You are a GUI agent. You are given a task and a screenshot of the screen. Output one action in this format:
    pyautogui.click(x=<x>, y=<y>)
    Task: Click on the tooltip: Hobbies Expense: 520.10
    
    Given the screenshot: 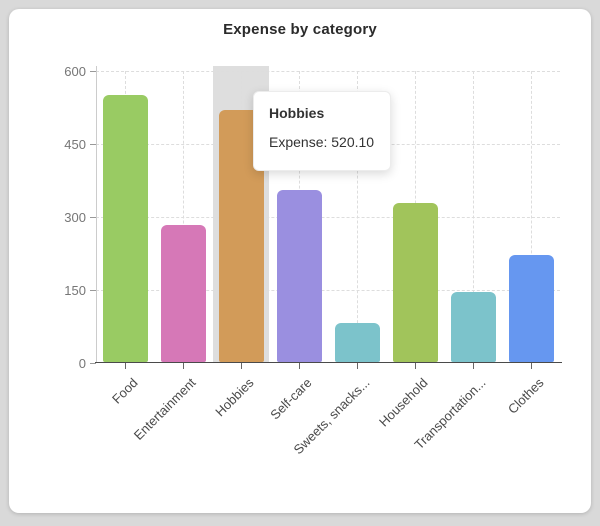 What is the action you would take?
    pyautogui.click(x=322, y=131)
    